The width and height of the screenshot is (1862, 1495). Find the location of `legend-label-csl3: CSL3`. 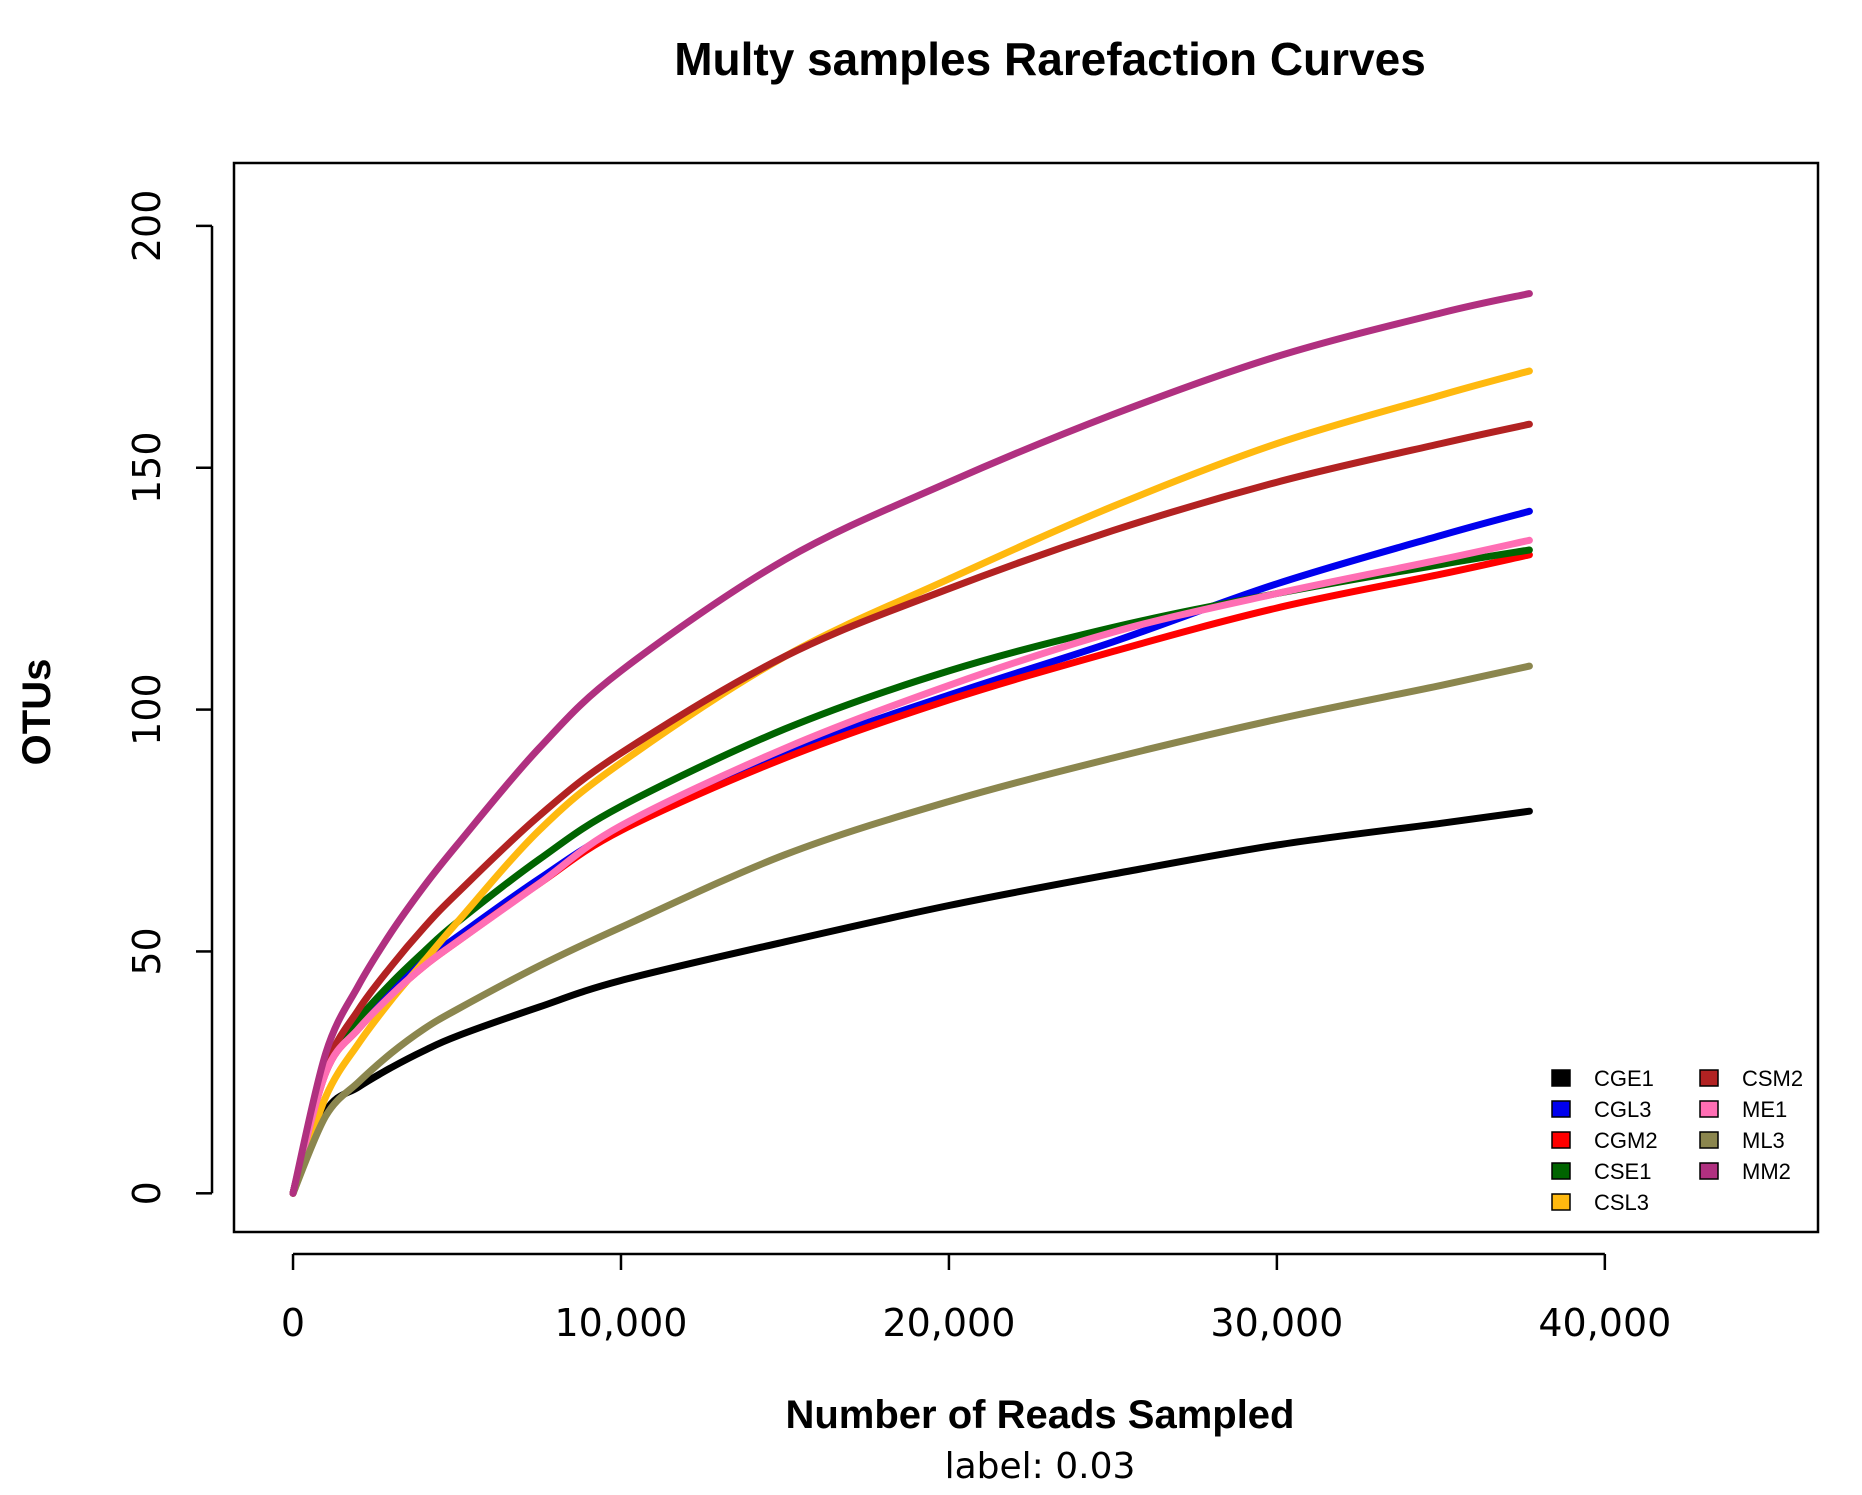

legend-label-csl3: CSL3 is located at coordinates (1621, 1202).